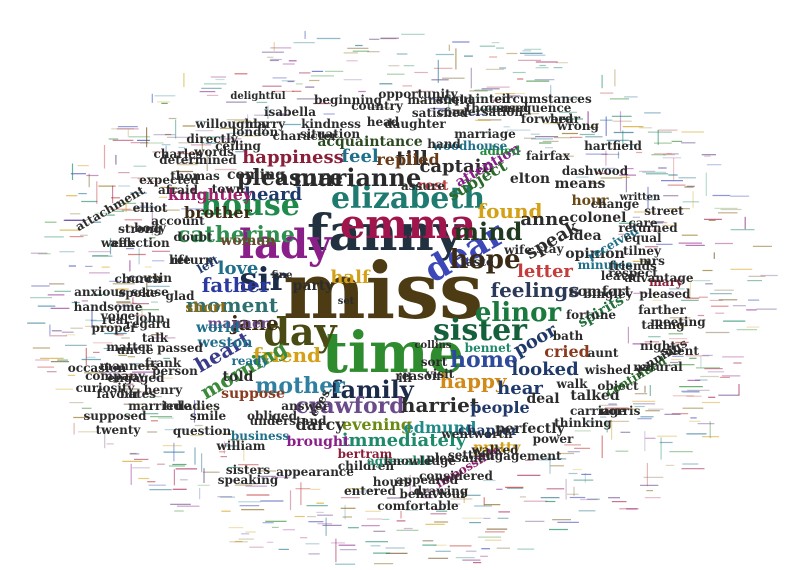 Image resolution: width=786 pixels, height=570 pixels. Describe the element at coordinates (163, 390) in the screenshot. I see `cloud-word: henry` at that location.